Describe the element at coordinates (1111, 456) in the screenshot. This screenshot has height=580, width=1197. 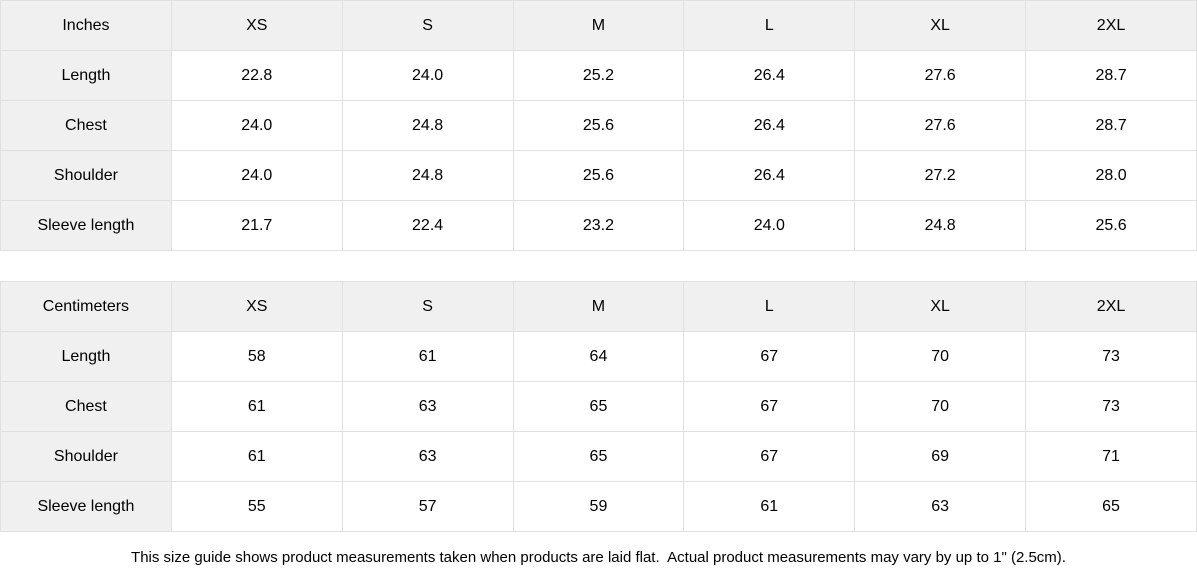
I see `measurement-value: 71` at that location.